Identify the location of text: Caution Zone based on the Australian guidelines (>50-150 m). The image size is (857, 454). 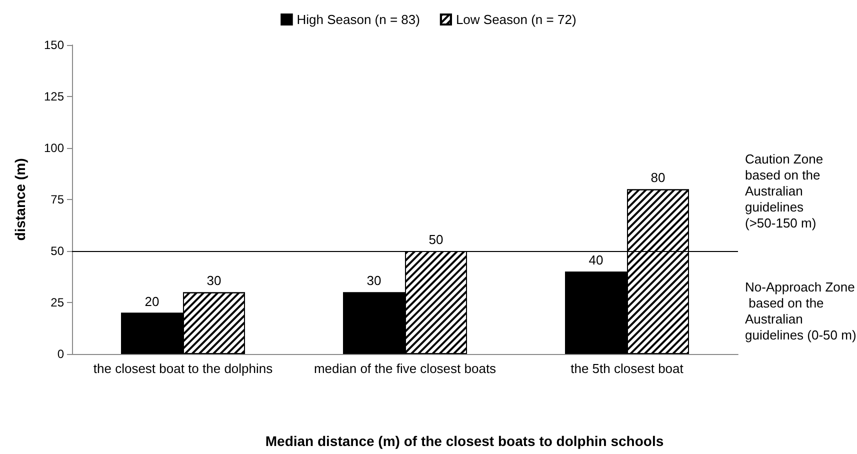
(786, 191).